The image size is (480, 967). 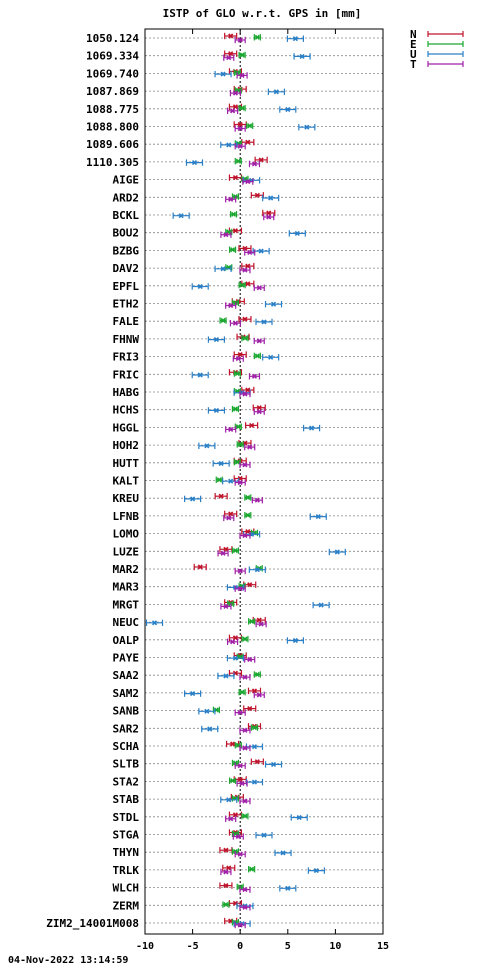 I want to click on station-label: ARD2, so click(x=126, y=197).